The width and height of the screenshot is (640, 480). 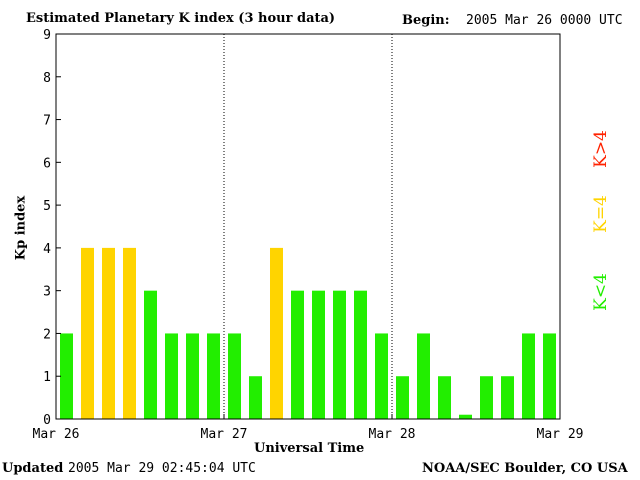 What do you see at coordinates (47, 35) in the screenshot?
I see `y-tick-label: 9` at bounding box center [47, 35].